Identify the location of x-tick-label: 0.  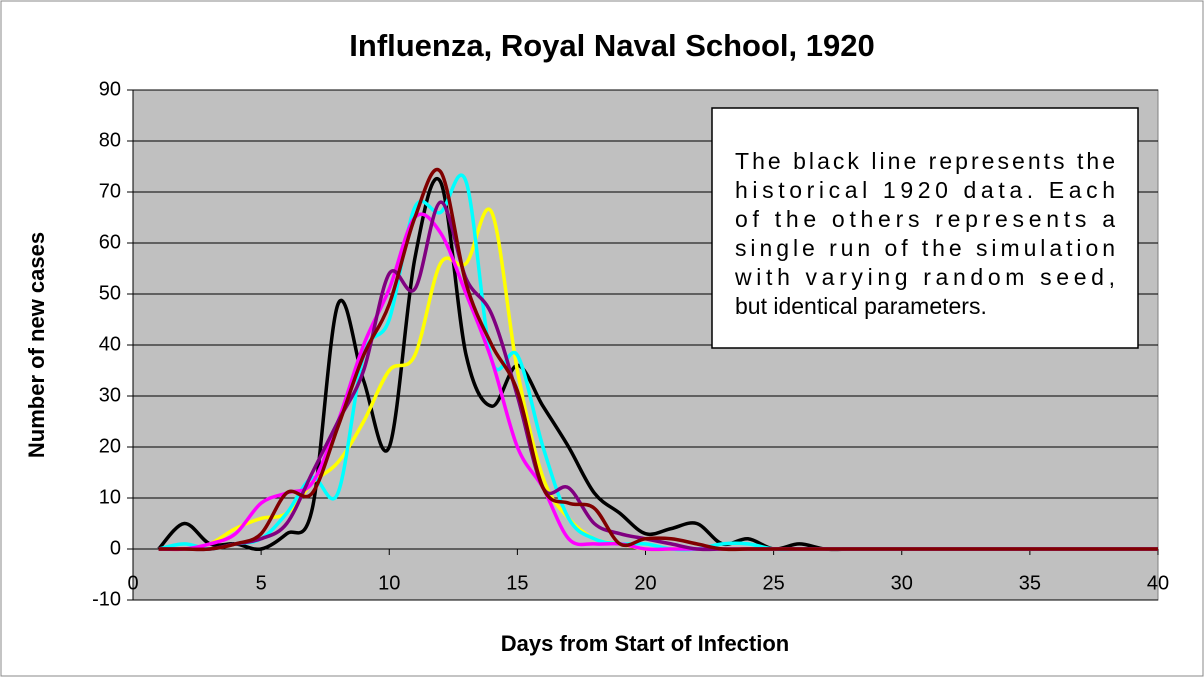
(132, 583).